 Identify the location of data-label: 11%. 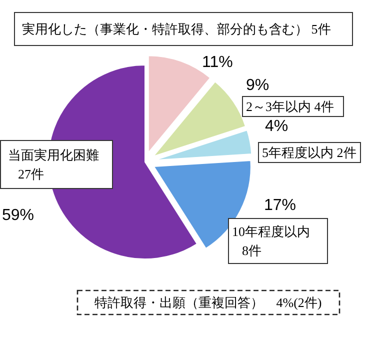
(217, 62).